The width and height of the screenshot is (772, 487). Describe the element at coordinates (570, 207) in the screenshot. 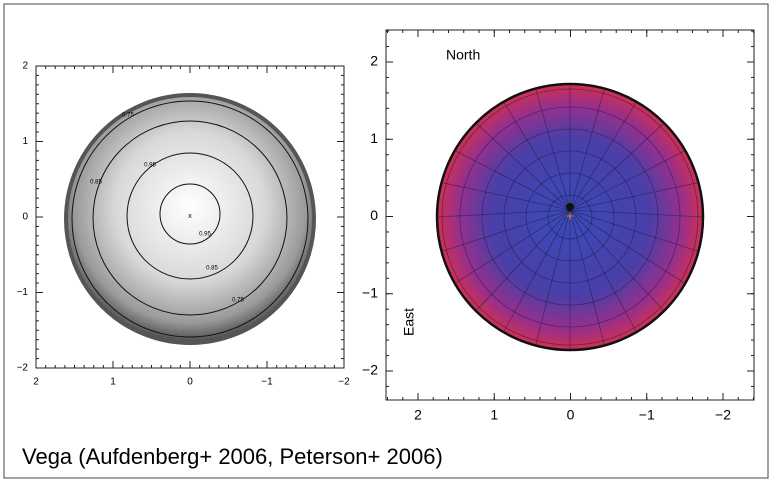

I see `pole` at that location.